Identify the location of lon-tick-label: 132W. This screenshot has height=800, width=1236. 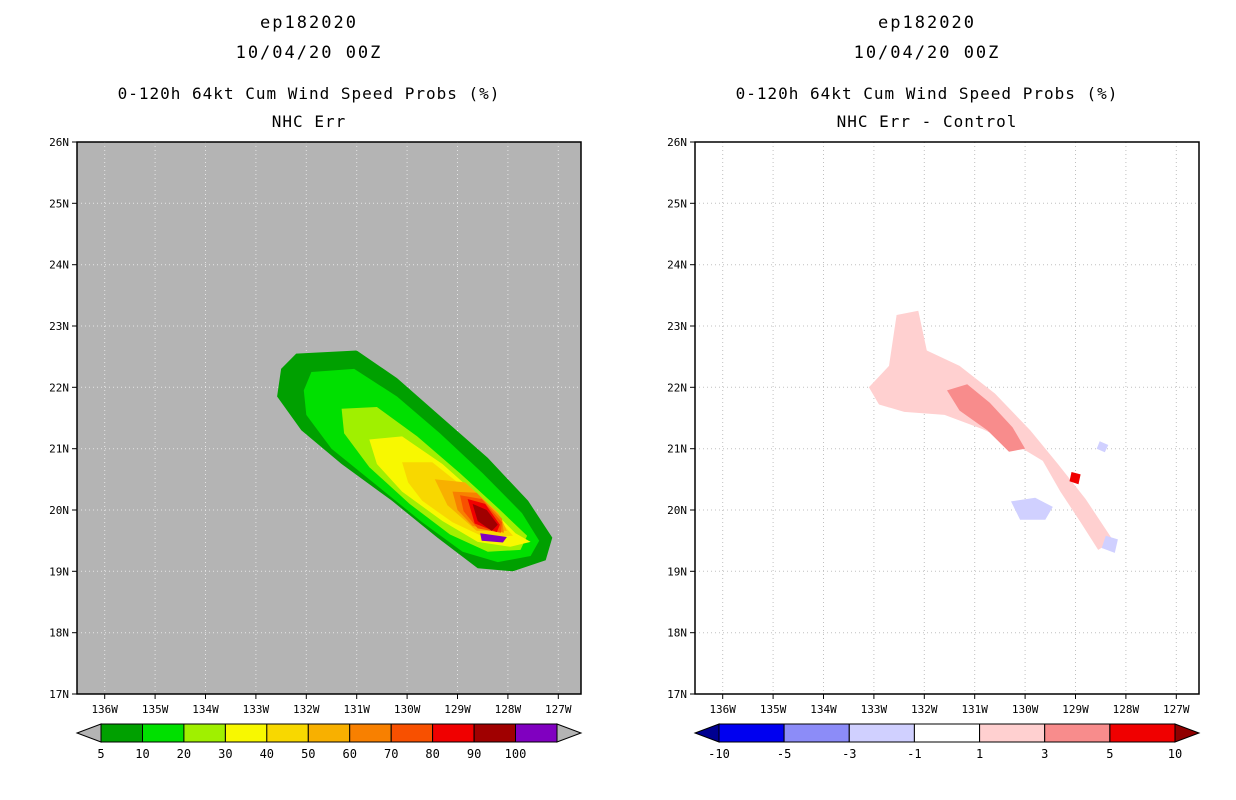
(924, 709).